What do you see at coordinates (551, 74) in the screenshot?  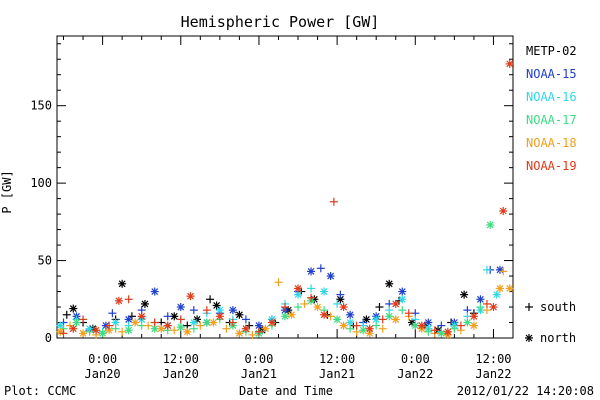 I see `legend-entry: NOAA-15` at bounding box center [551, 74].